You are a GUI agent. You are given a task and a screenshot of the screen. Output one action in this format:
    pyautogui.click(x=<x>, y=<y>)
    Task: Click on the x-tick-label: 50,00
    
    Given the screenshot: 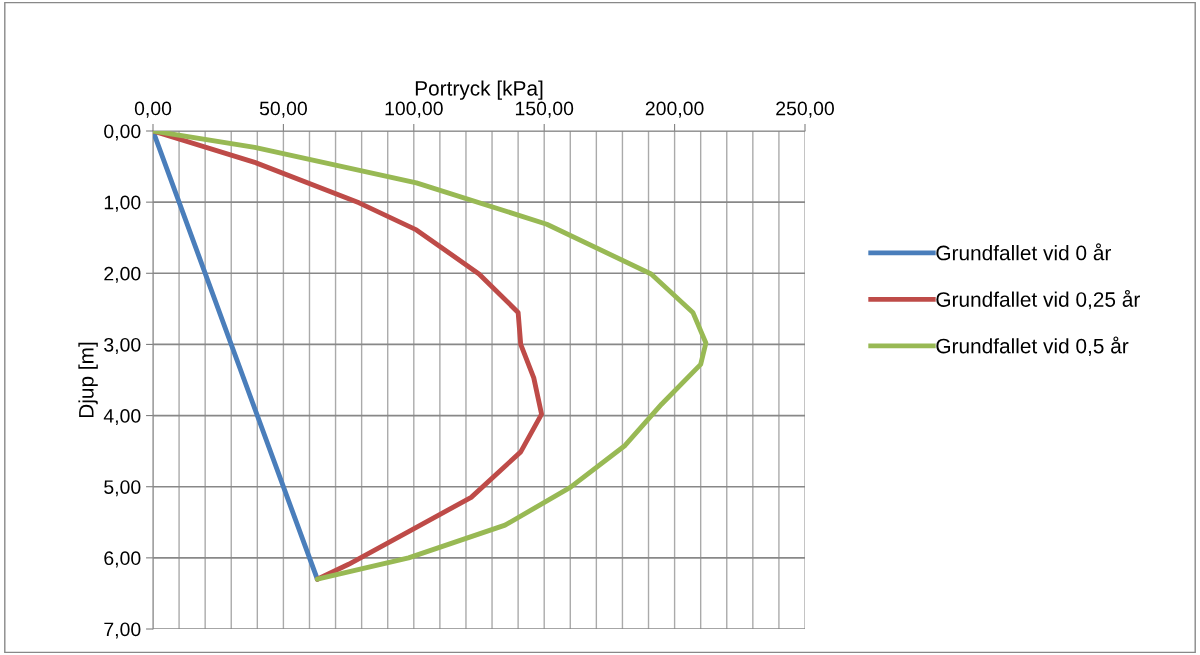 What is the action you would take?
    pyautogui.click(x=283, y=109)
    